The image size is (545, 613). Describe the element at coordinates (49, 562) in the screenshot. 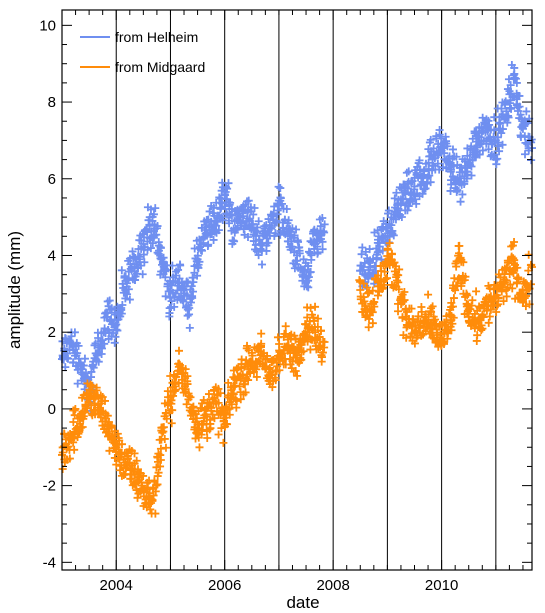

I see `y-tick-label: -4` at that location.